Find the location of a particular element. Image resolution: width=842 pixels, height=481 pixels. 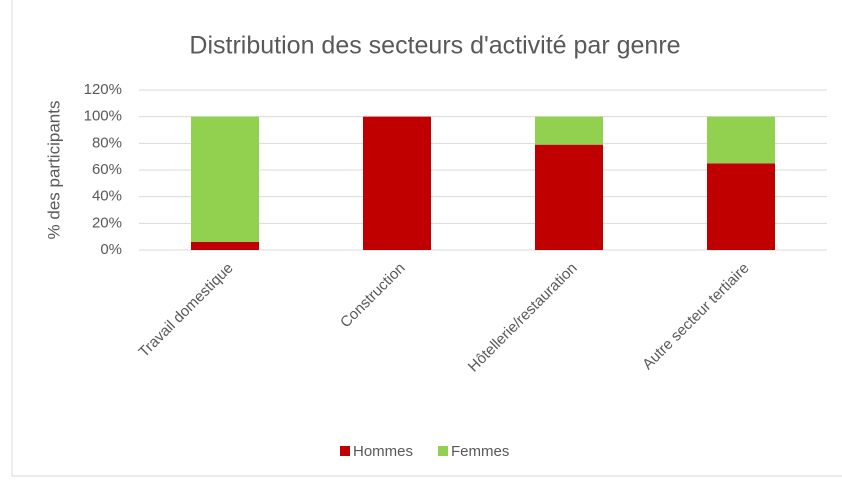

legend-label: Femmes is located at coordinates (480, 451).